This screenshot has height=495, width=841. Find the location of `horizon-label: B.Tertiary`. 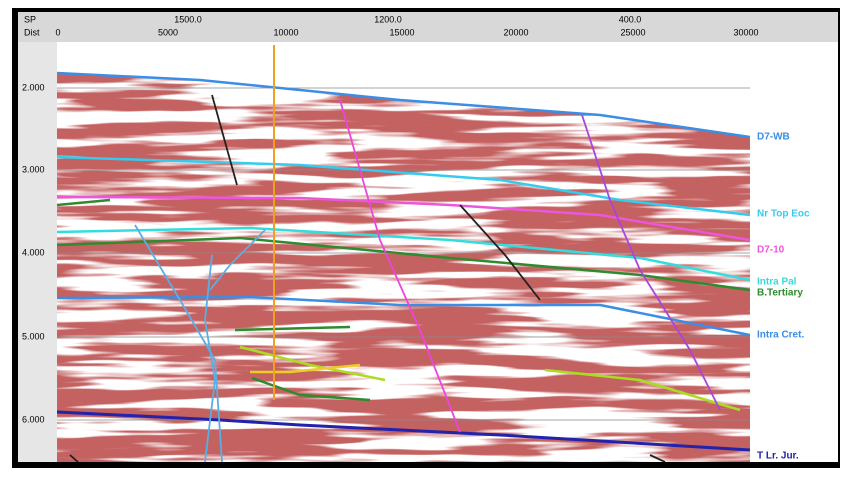

horizon-label: B.Tertiary is located at coordinates (780, 293).